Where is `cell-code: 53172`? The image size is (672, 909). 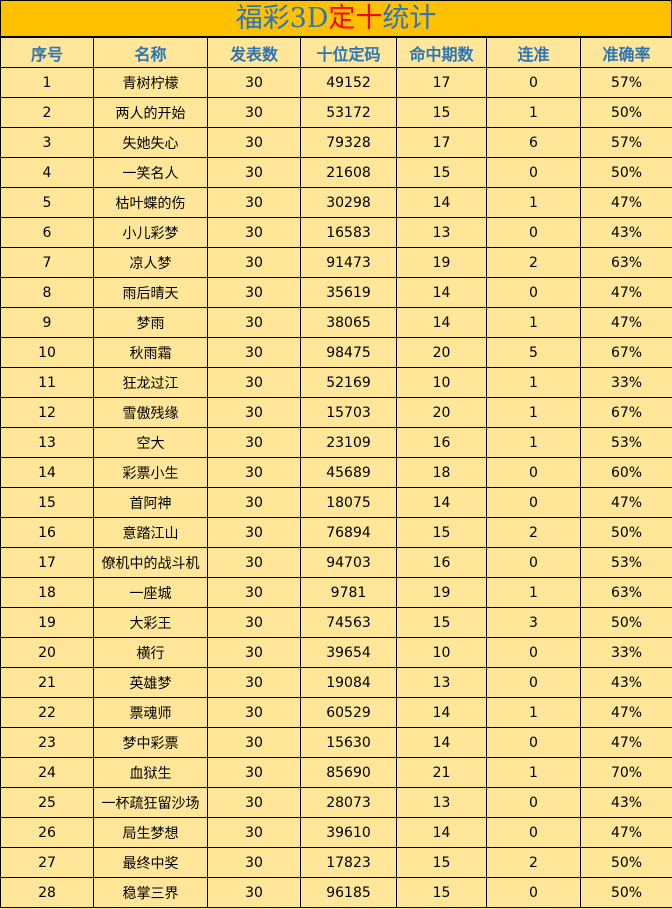
cell-code: 53172 is located at coordinates (348, 112).